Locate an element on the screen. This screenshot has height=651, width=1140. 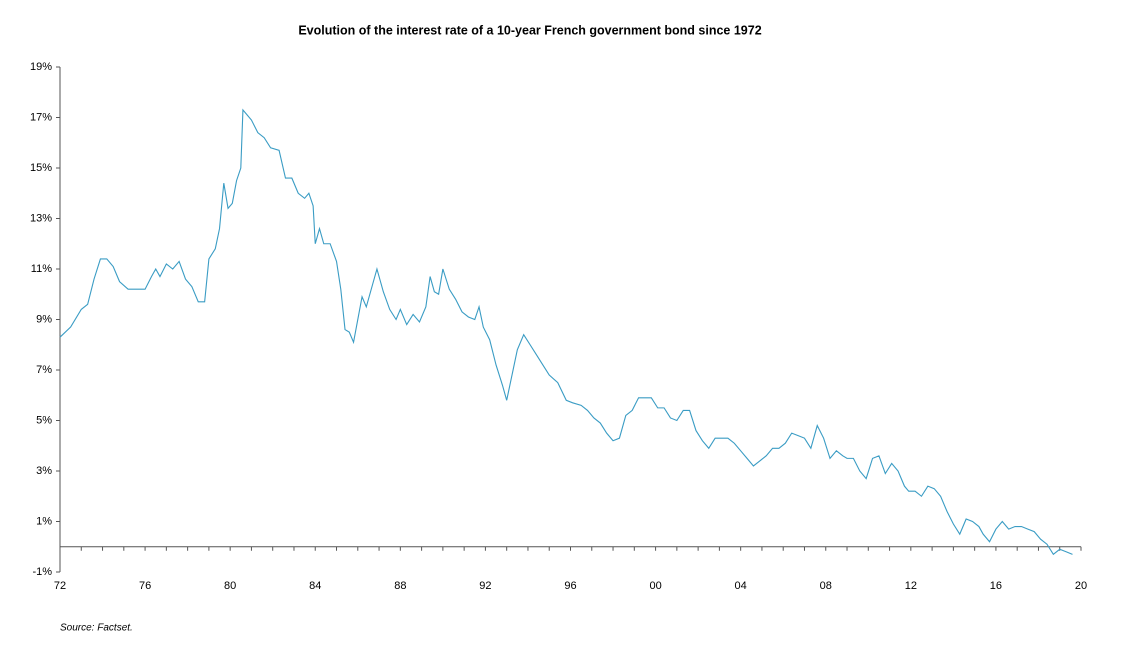
x-tick-label: 20 is located at coordinates (1081, 586).